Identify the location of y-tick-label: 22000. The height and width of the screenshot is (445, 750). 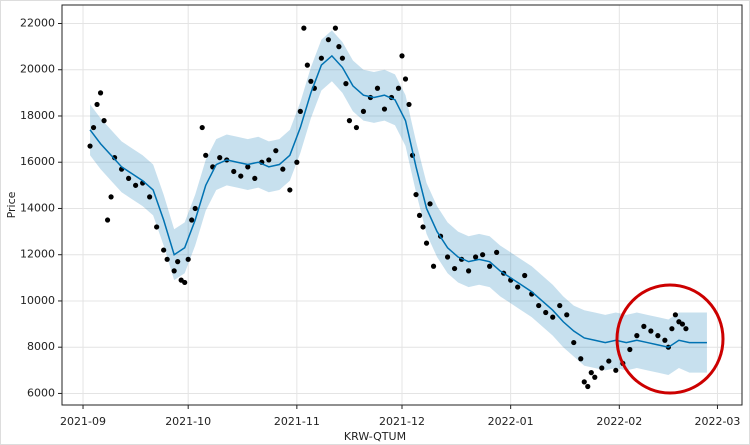
(37, 22).